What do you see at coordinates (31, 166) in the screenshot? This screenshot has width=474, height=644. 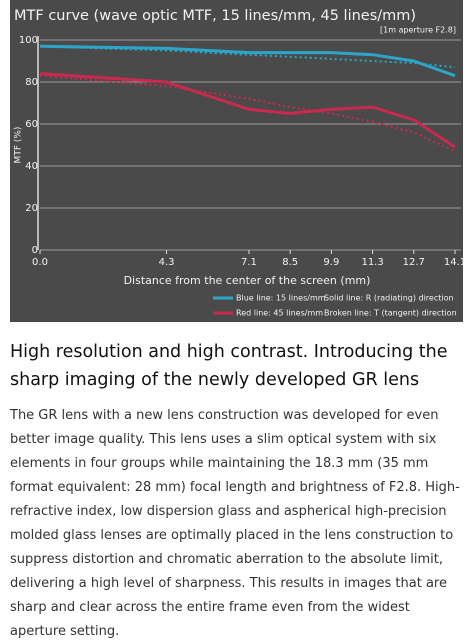 I see `y-tick-label: 40` at bounding box center [31, 166].